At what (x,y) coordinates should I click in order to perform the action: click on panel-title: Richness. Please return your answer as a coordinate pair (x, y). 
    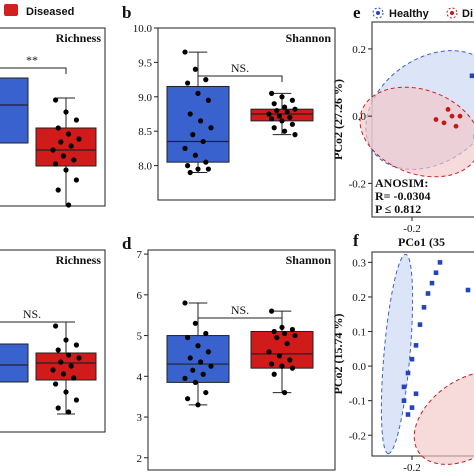
    Looking at the image, I should click on (79, 38).